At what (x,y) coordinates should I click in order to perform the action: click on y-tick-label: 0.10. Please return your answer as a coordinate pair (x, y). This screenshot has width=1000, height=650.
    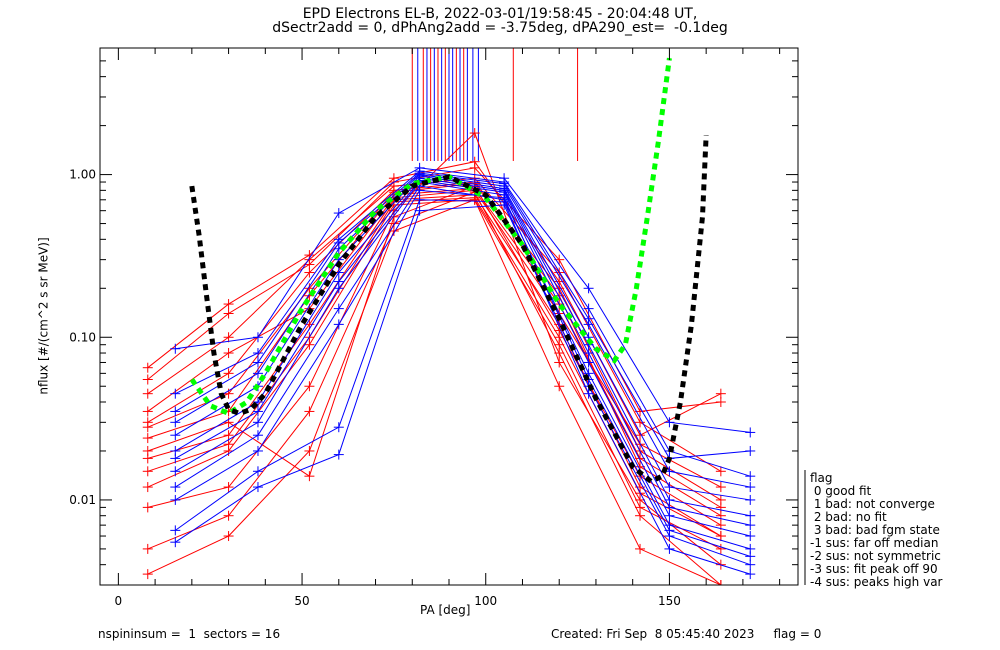
    Looking at the image, I should click on (82, 337).